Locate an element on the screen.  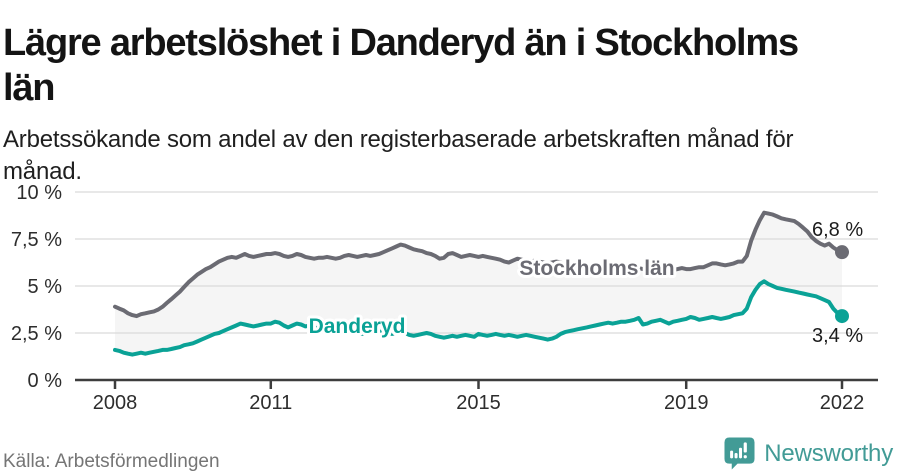
x-tick-label: 2022 is located at coordinates (842, 403).